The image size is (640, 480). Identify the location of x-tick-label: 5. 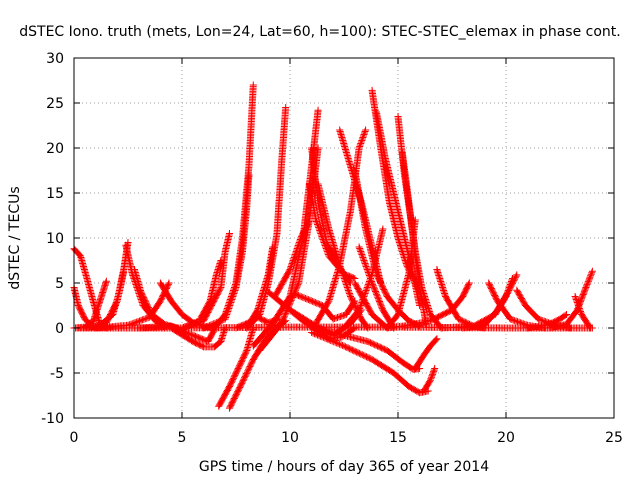
(182, 438).